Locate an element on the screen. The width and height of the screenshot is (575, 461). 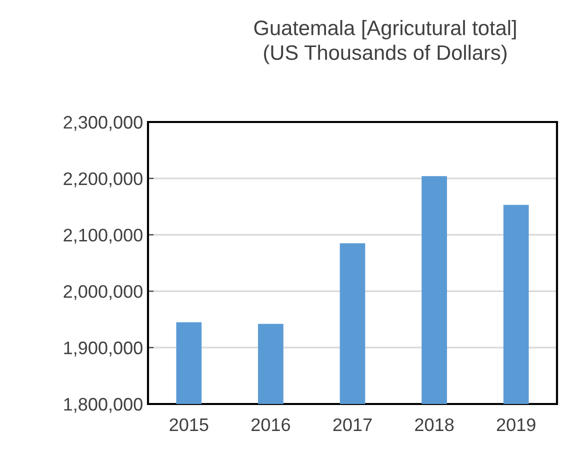
x-tick-label: 2016 is located at coordinates (271, 425).